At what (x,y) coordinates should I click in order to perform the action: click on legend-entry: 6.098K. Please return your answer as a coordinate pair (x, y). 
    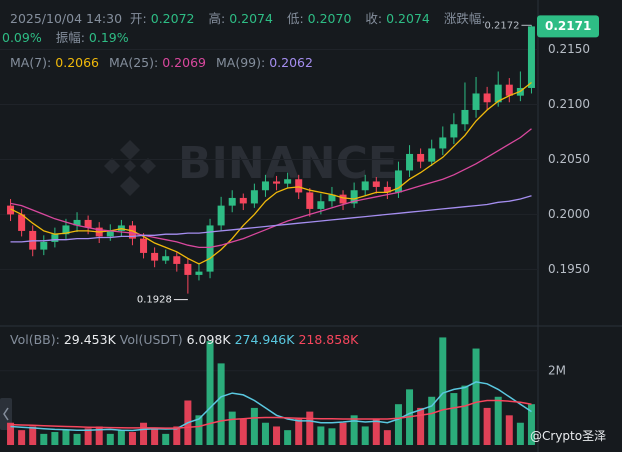
    Looking at the image, I should click on (208, 339).